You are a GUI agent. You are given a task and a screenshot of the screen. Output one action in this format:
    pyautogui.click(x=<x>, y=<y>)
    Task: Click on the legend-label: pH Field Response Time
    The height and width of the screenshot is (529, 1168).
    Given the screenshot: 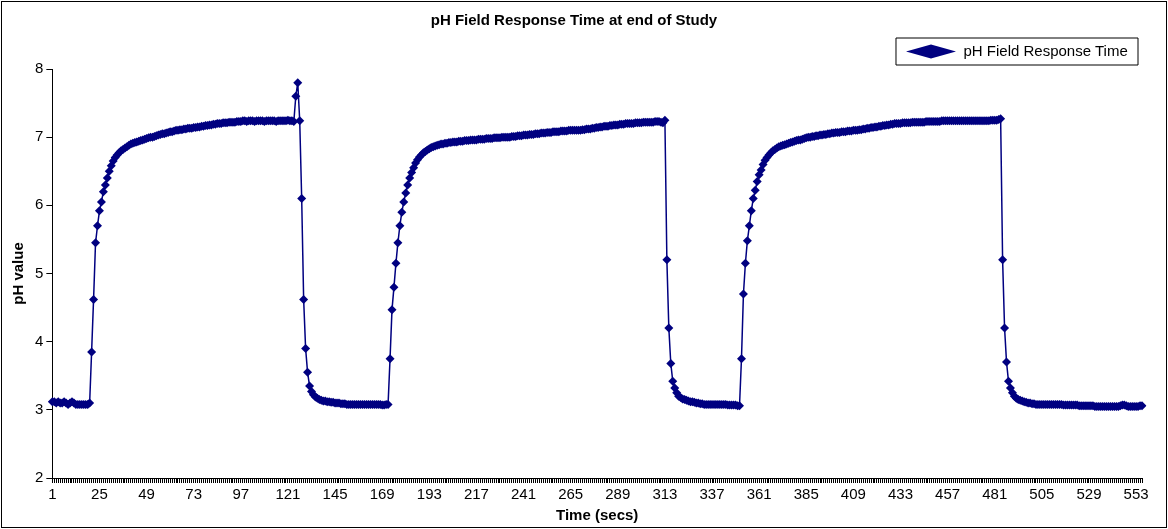 What is the action you would take?
    pyautogui.click(x=1045, y=50)
    